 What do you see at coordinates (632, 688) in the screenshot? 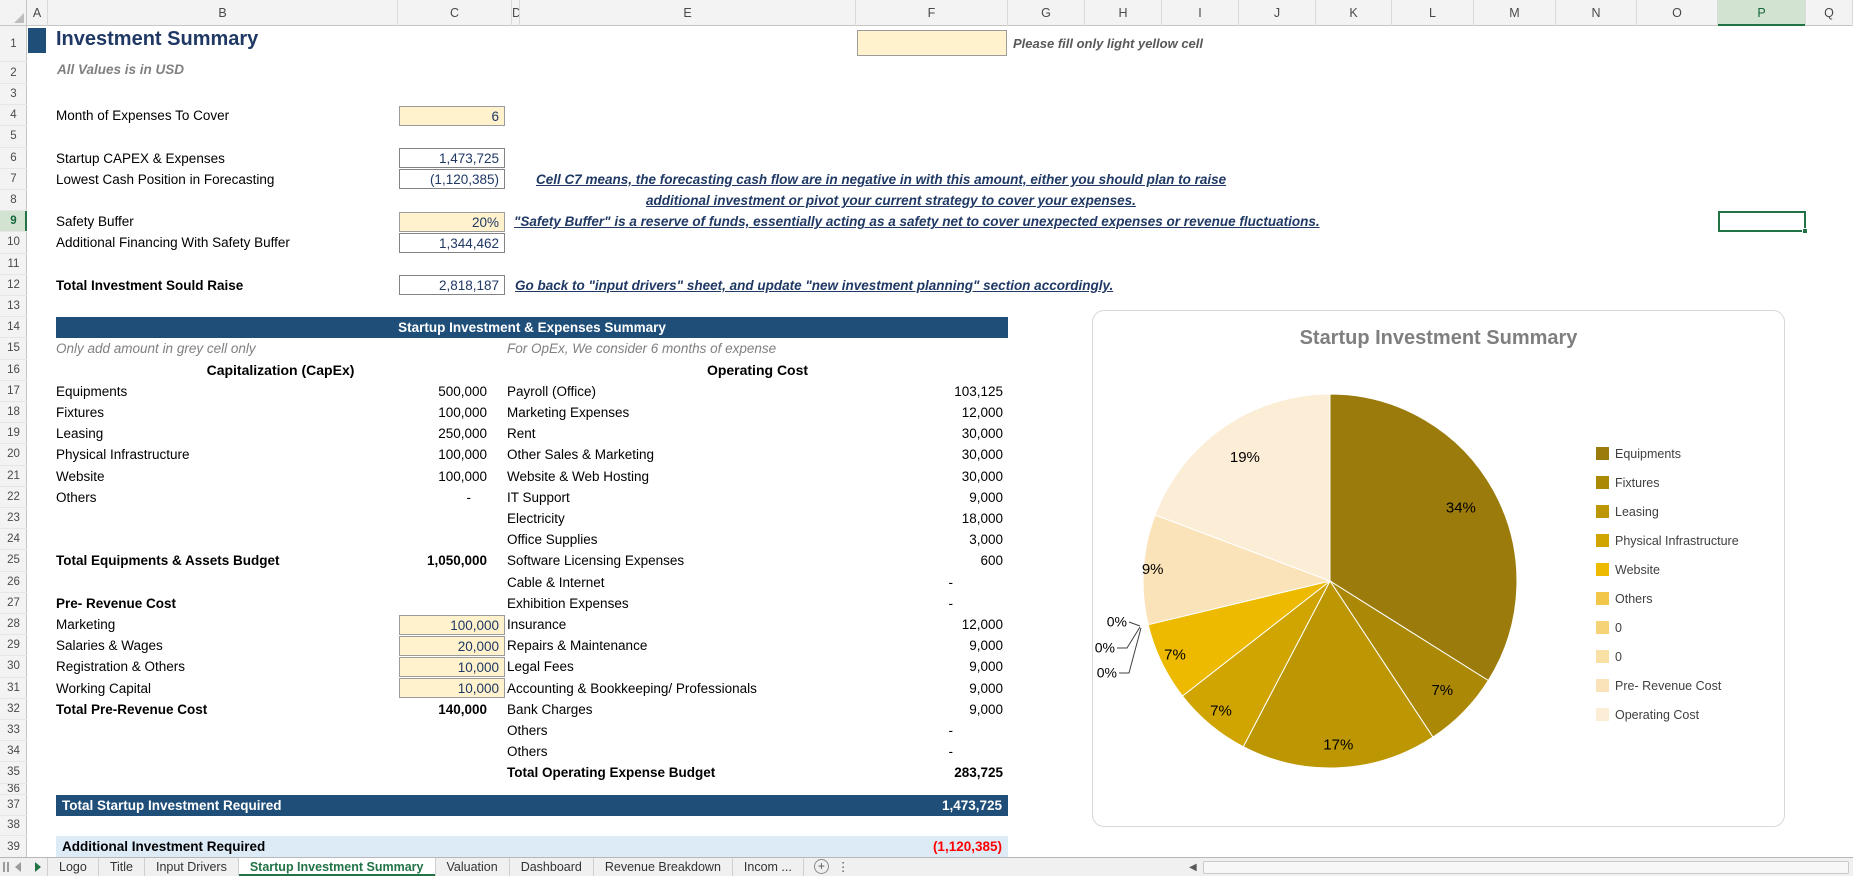
I see `opex-item-label: Accounting & Bookkeeping/ Professionals` at bounding box center [632, 688].